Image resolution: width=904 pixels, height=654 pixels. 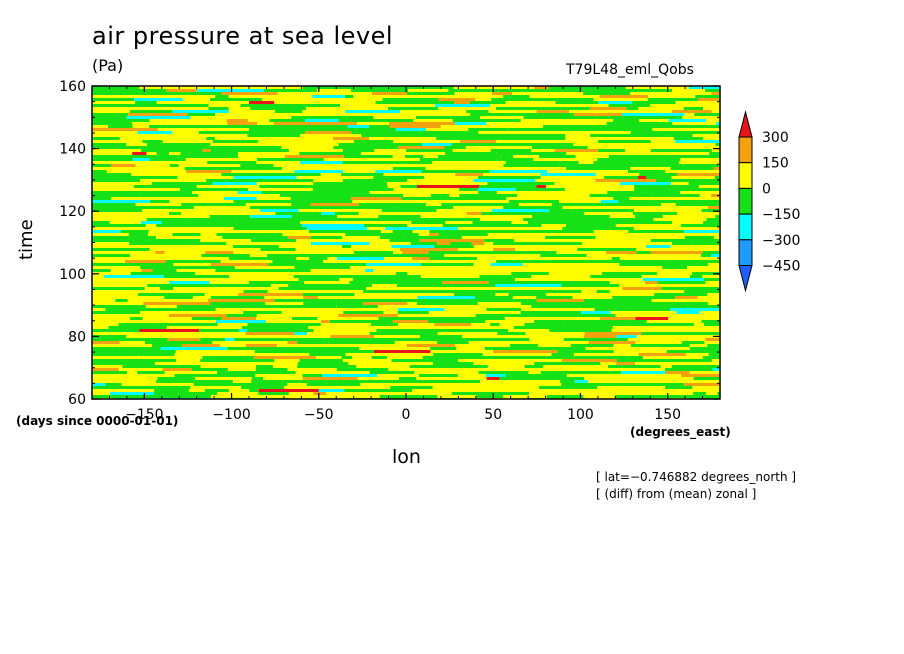 What do you see at coordinates (72, 150) in the screenshot?
I see `y-tick-label: 140` at bounding box center [72, 150].